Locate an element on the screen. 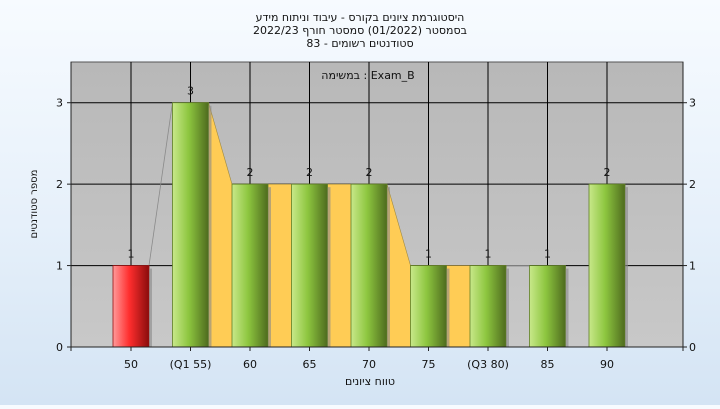  x-tick-label: (Q3 80) is located at coordinates (488, 364).